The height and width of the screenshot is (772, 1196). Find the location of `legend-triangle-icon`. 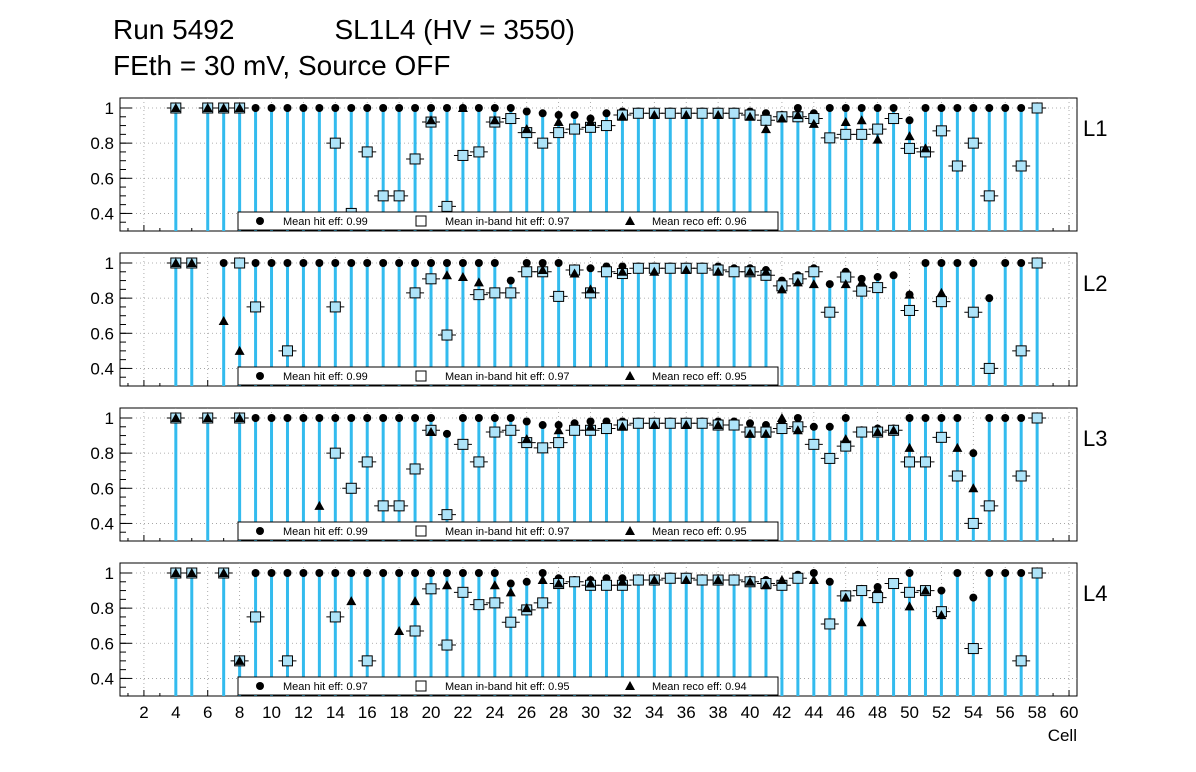

legend-triangle-icon is located at coordinates (630, 375).